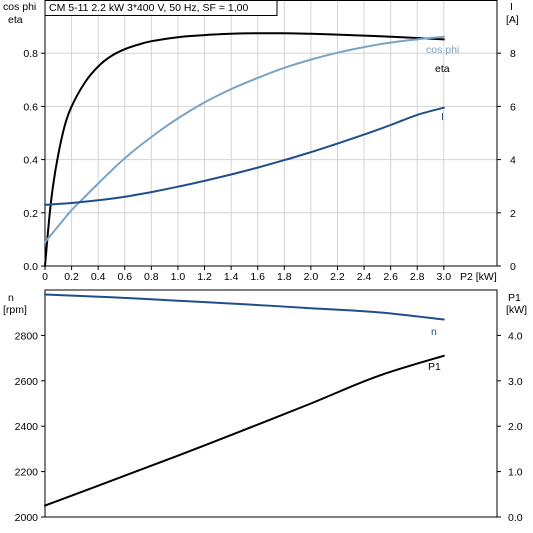 The width and height of the screenshot is (533, 533). What do you see at coordinates (151, 277) in the screenshot?
I see `x-tick-label: 0.8` at bounding box center [151, 277].